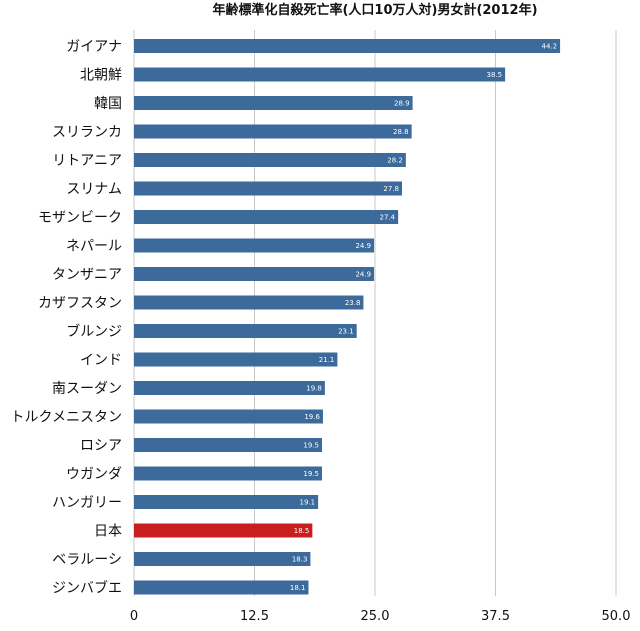 The image size is (640, 631). I want to click on bar-value-label: 27.4, so click(388, 218).